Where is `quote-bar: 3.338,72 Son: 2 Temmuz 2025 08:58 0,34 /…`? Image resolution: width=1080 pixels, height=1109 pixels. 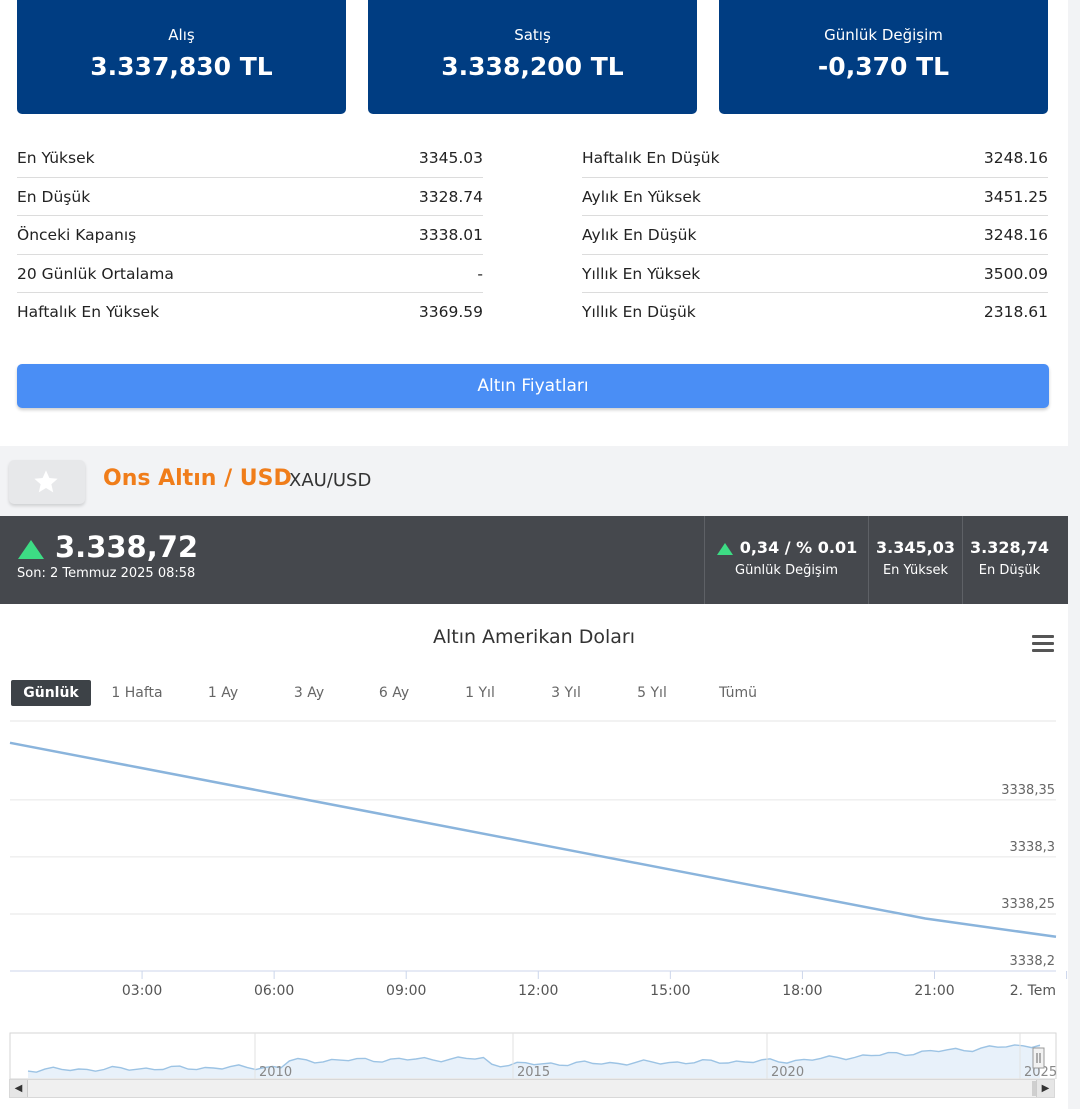 quote-bar: 3.338,72 Son: 2 Temmuz 2025 08:58 0,34 /… is located at coordinates (534, 560).